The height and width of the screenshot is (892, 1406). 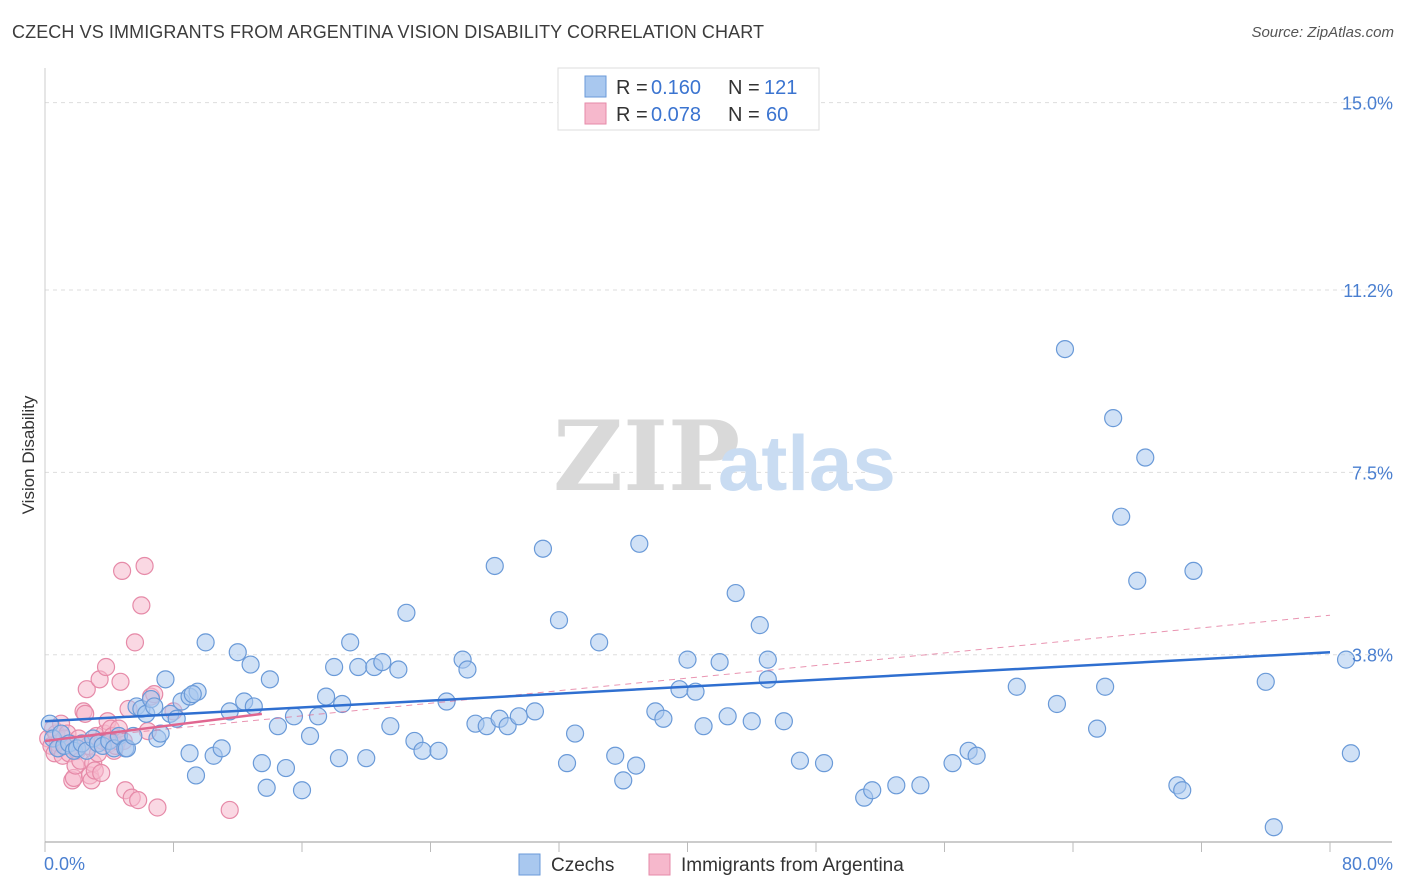 What do you see at coordinates (646, 456) in the screenshot?
I see `watermark-zip: ZIP` at bounding box center [646, 456].